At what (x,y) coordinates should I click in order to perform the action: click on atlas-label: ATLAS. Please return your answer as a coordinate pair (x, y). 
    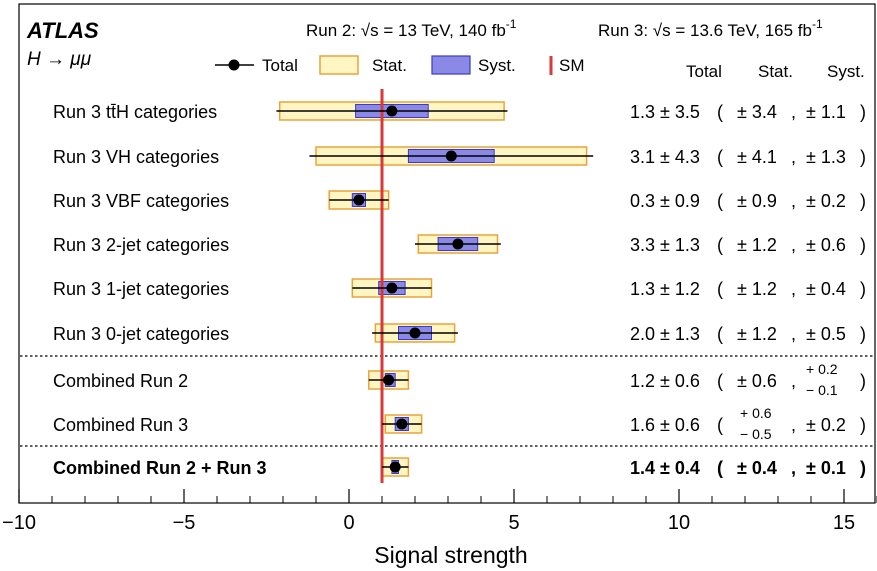
    Looking at the image, I should click on (62, 30).